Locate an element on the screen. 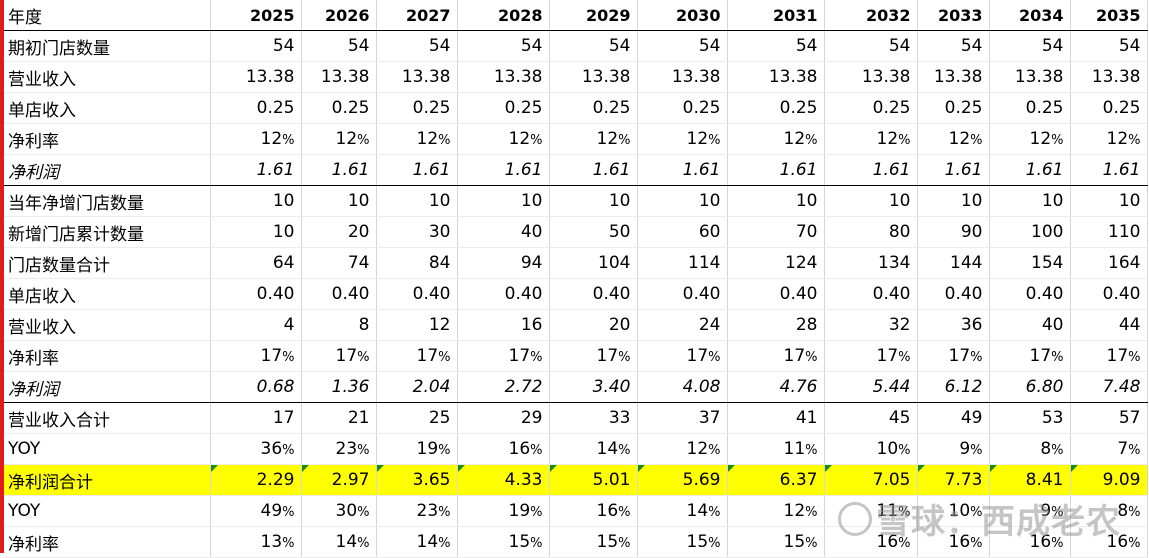 This screenshot has width=1149, height=558. year-header-cell: 2034 is located at coordinates (1030, 15).